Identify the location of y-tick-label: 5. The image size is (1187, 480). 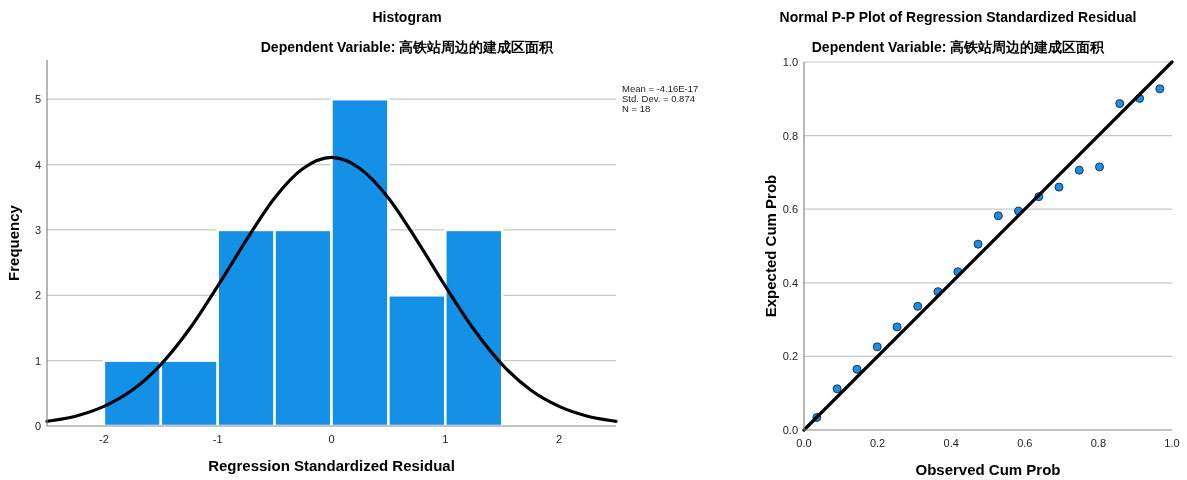
(37, 99).